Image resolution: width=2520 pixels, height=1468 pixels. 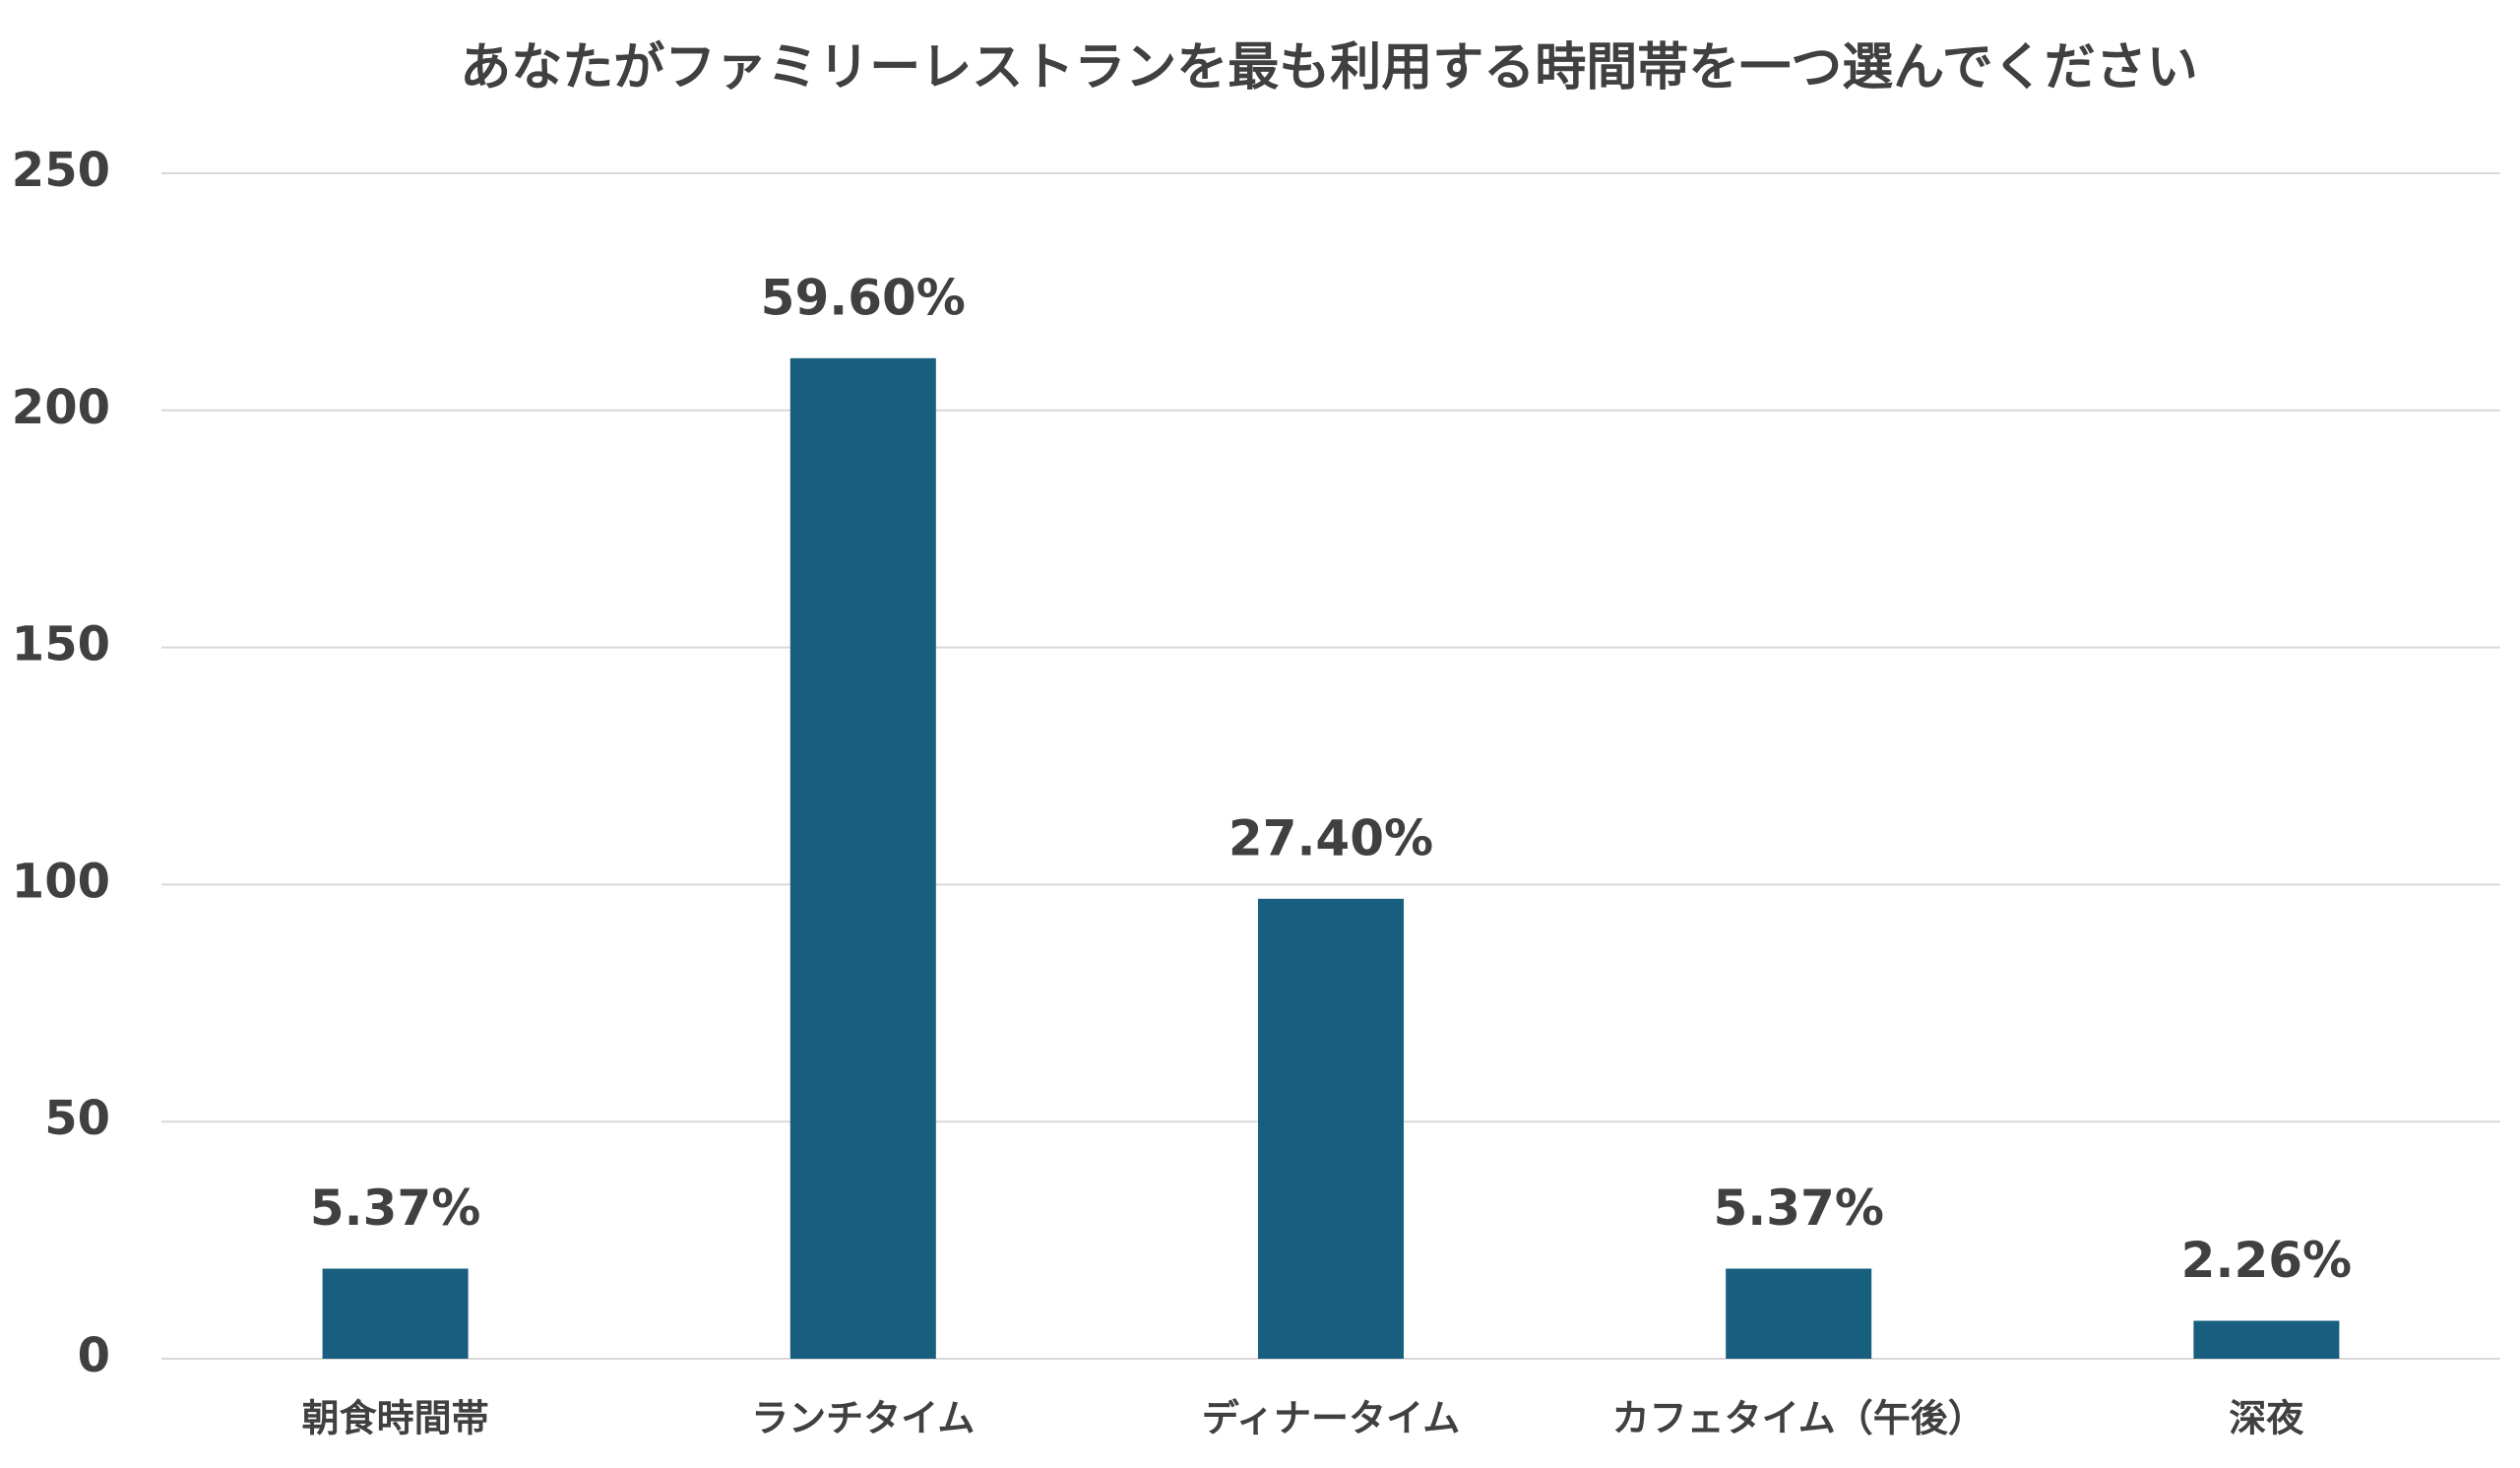 What do you see at coordinates (61, 644) in the screenshot?
I see `y-tick-label: 150` at bounding box center [61, 644].